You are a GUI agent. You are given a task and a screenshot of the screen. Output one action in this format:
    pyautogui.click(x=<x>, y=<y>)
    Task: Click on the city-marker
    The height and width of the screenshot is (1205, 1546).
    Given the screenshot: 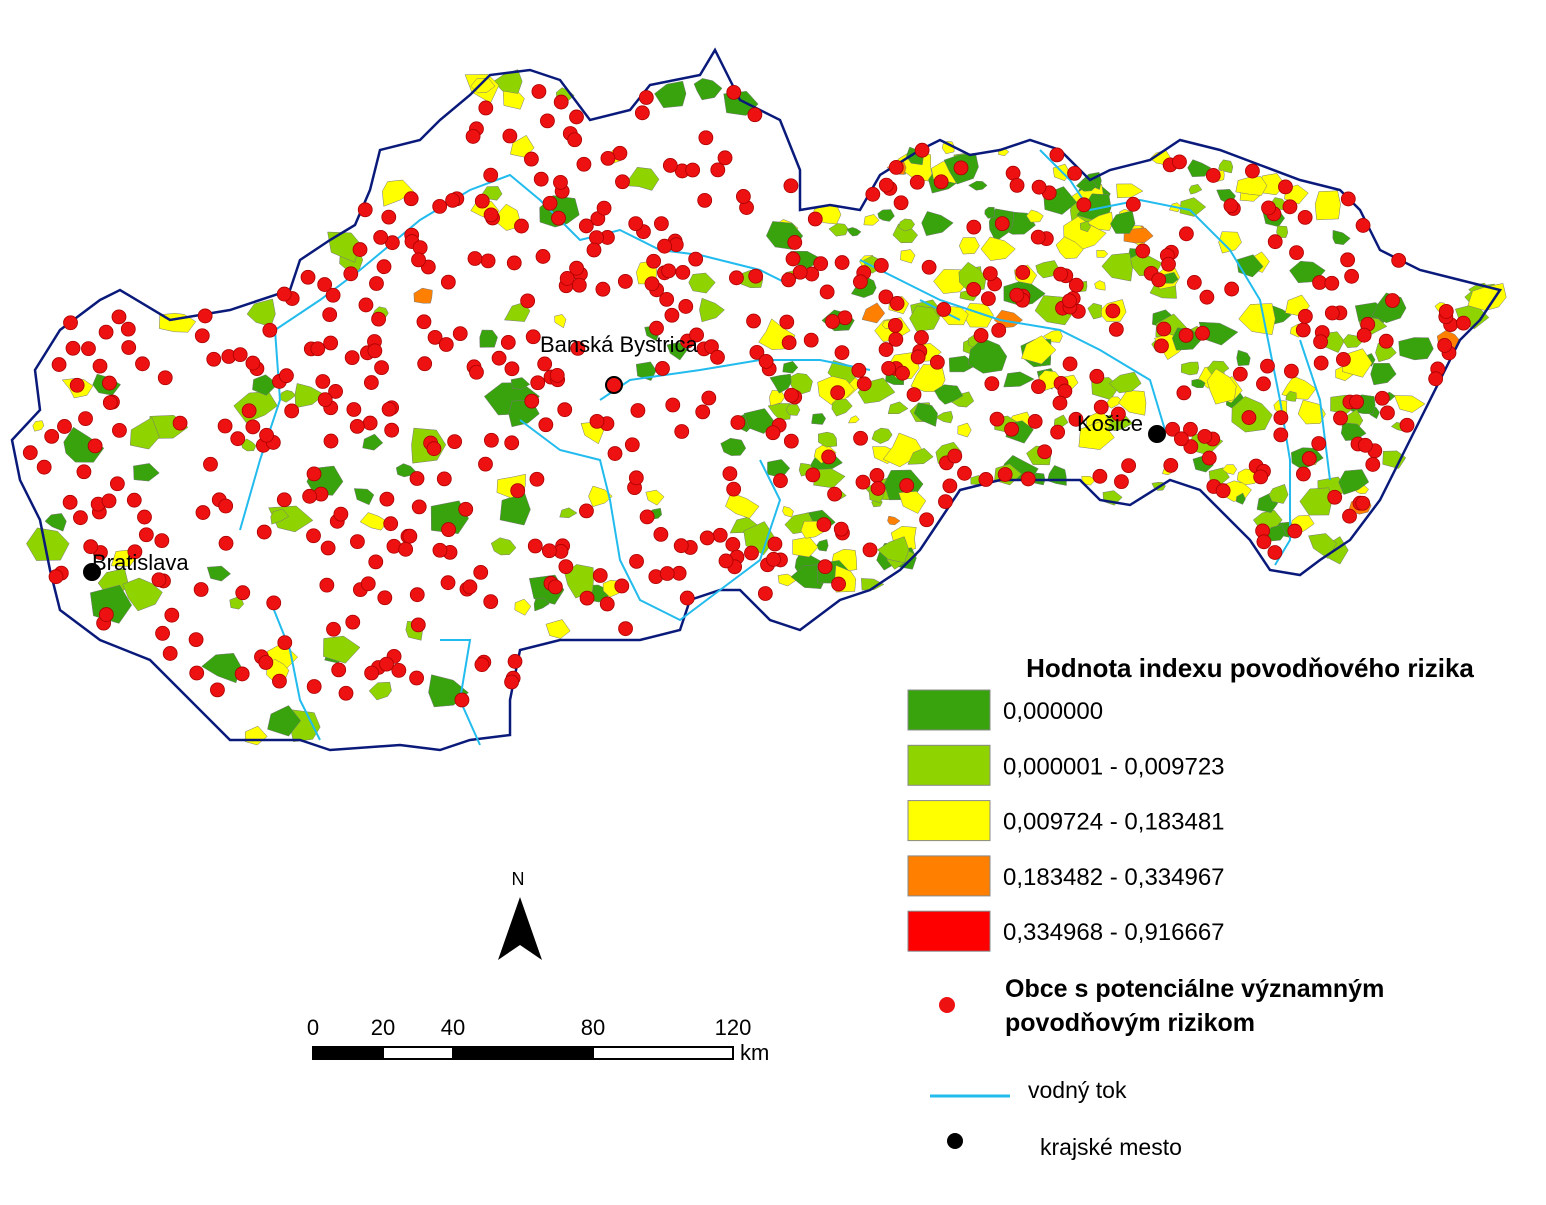 What is the action you would take?
    pyautogui.click(x=92, y=572)
    